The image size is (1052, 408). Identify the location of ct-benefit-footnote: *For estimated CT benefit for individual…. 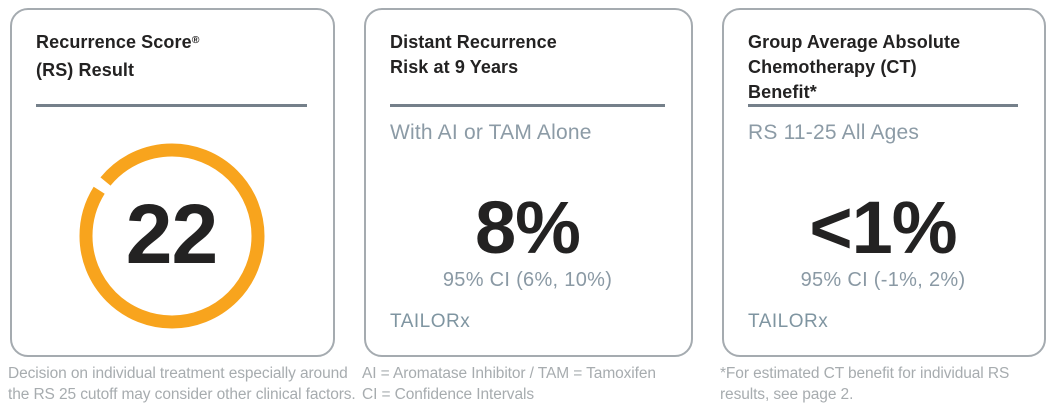
(883, 384).